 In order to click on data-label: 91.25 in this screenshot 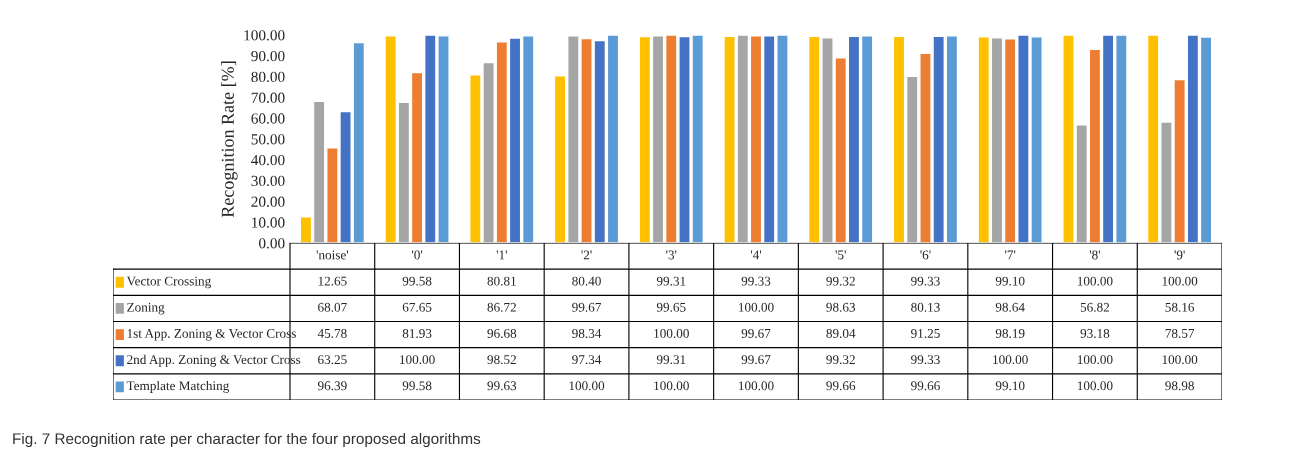, I will do `click(925, 333)`.